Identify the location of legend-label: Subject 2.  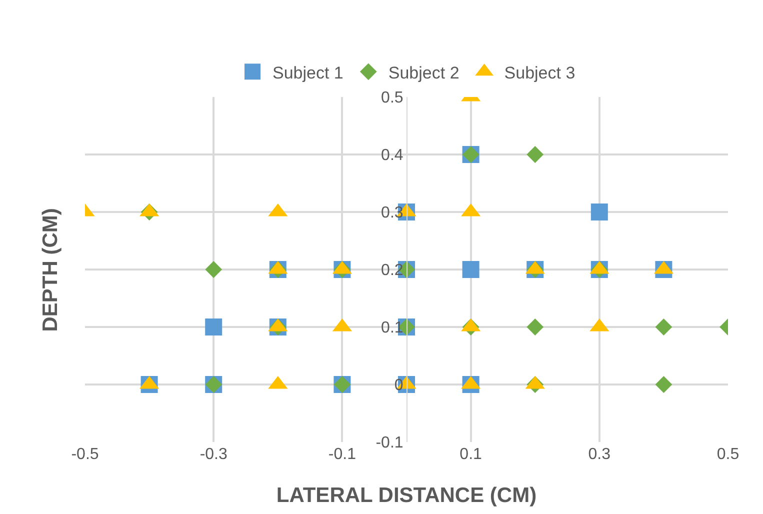
(424, 72).